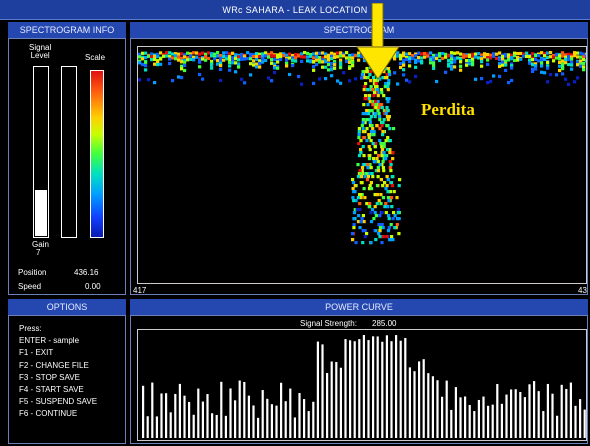 The height and width of the screenshot is (446, 590). What do you see at coordinates (49, 341) in the screenshot?
I see `option-item: ENTER - sample` at bounding box center [49, 341].